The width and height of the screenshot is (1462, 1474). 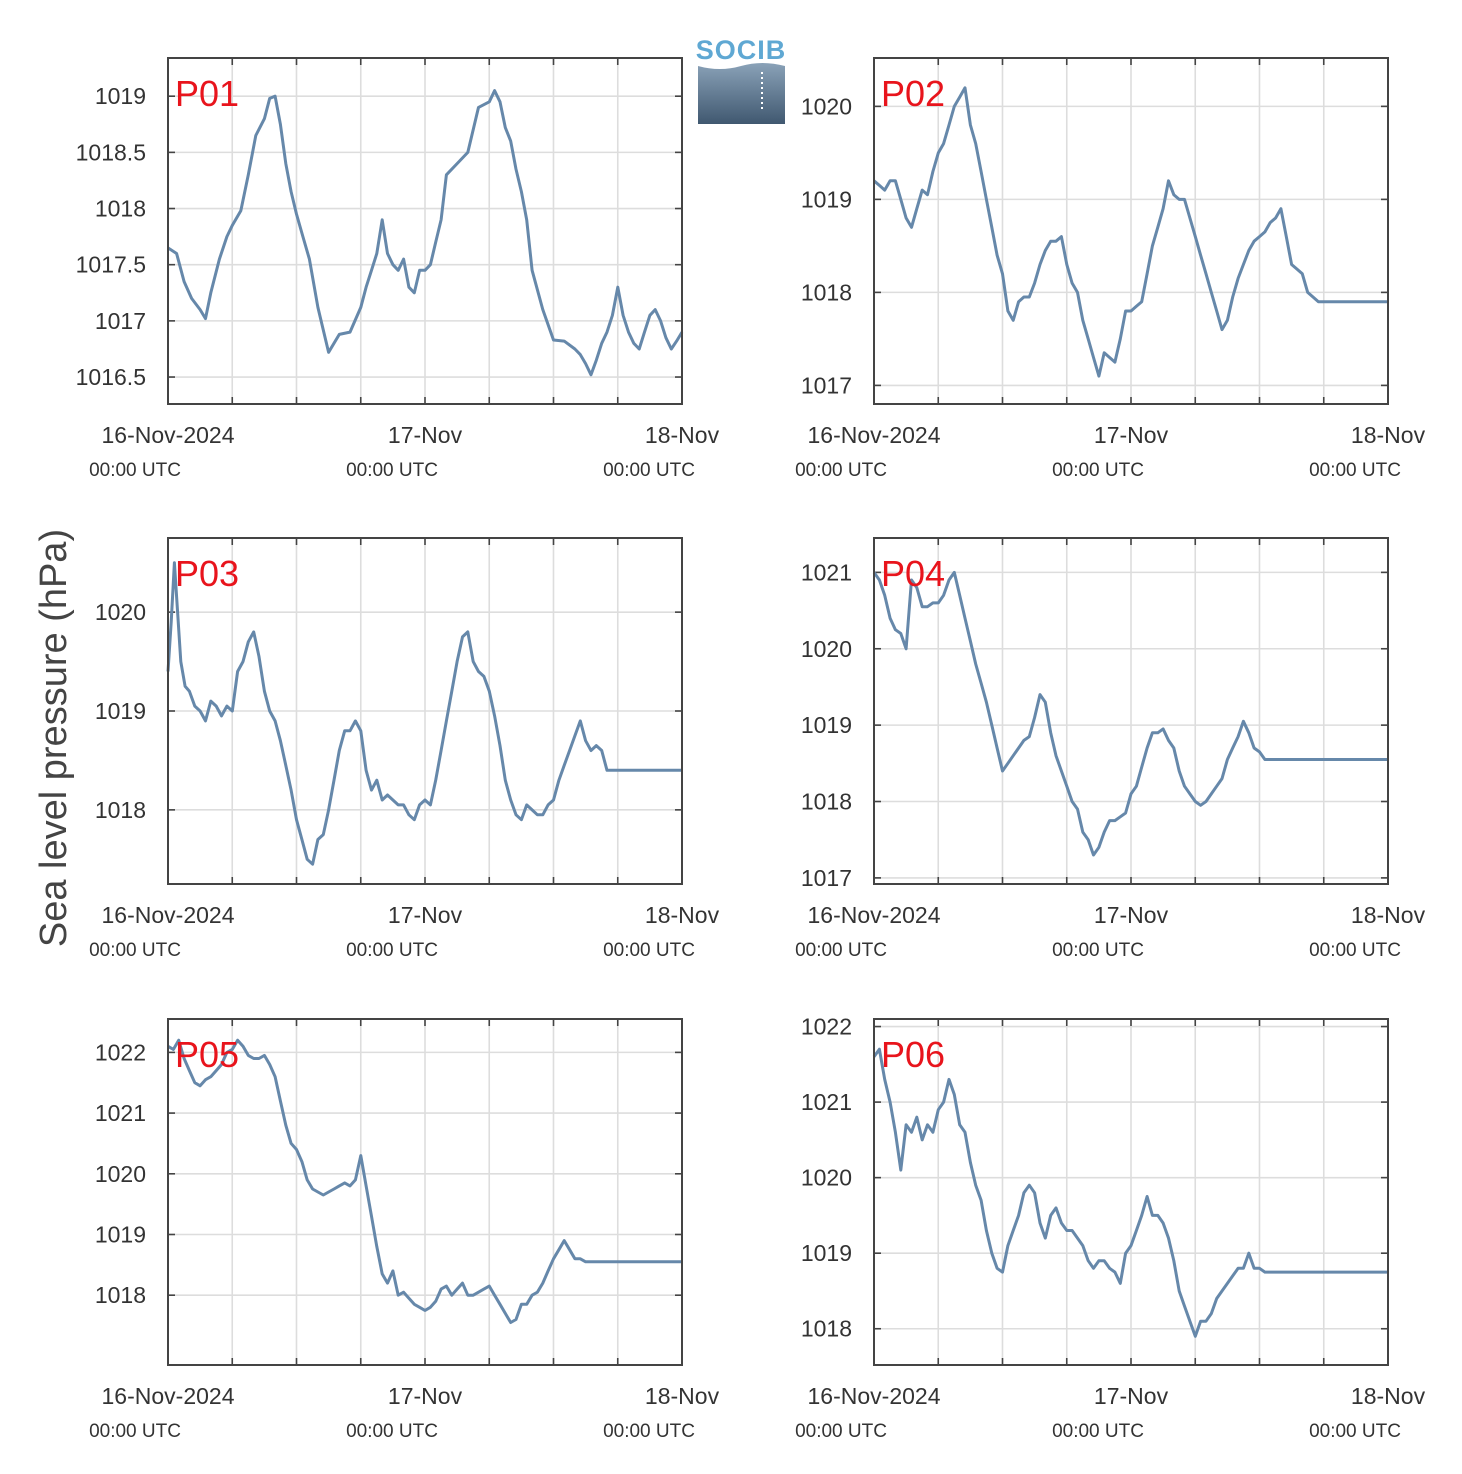 I want to click on socib-logo: SOCIB, so click(x=741, y=79).